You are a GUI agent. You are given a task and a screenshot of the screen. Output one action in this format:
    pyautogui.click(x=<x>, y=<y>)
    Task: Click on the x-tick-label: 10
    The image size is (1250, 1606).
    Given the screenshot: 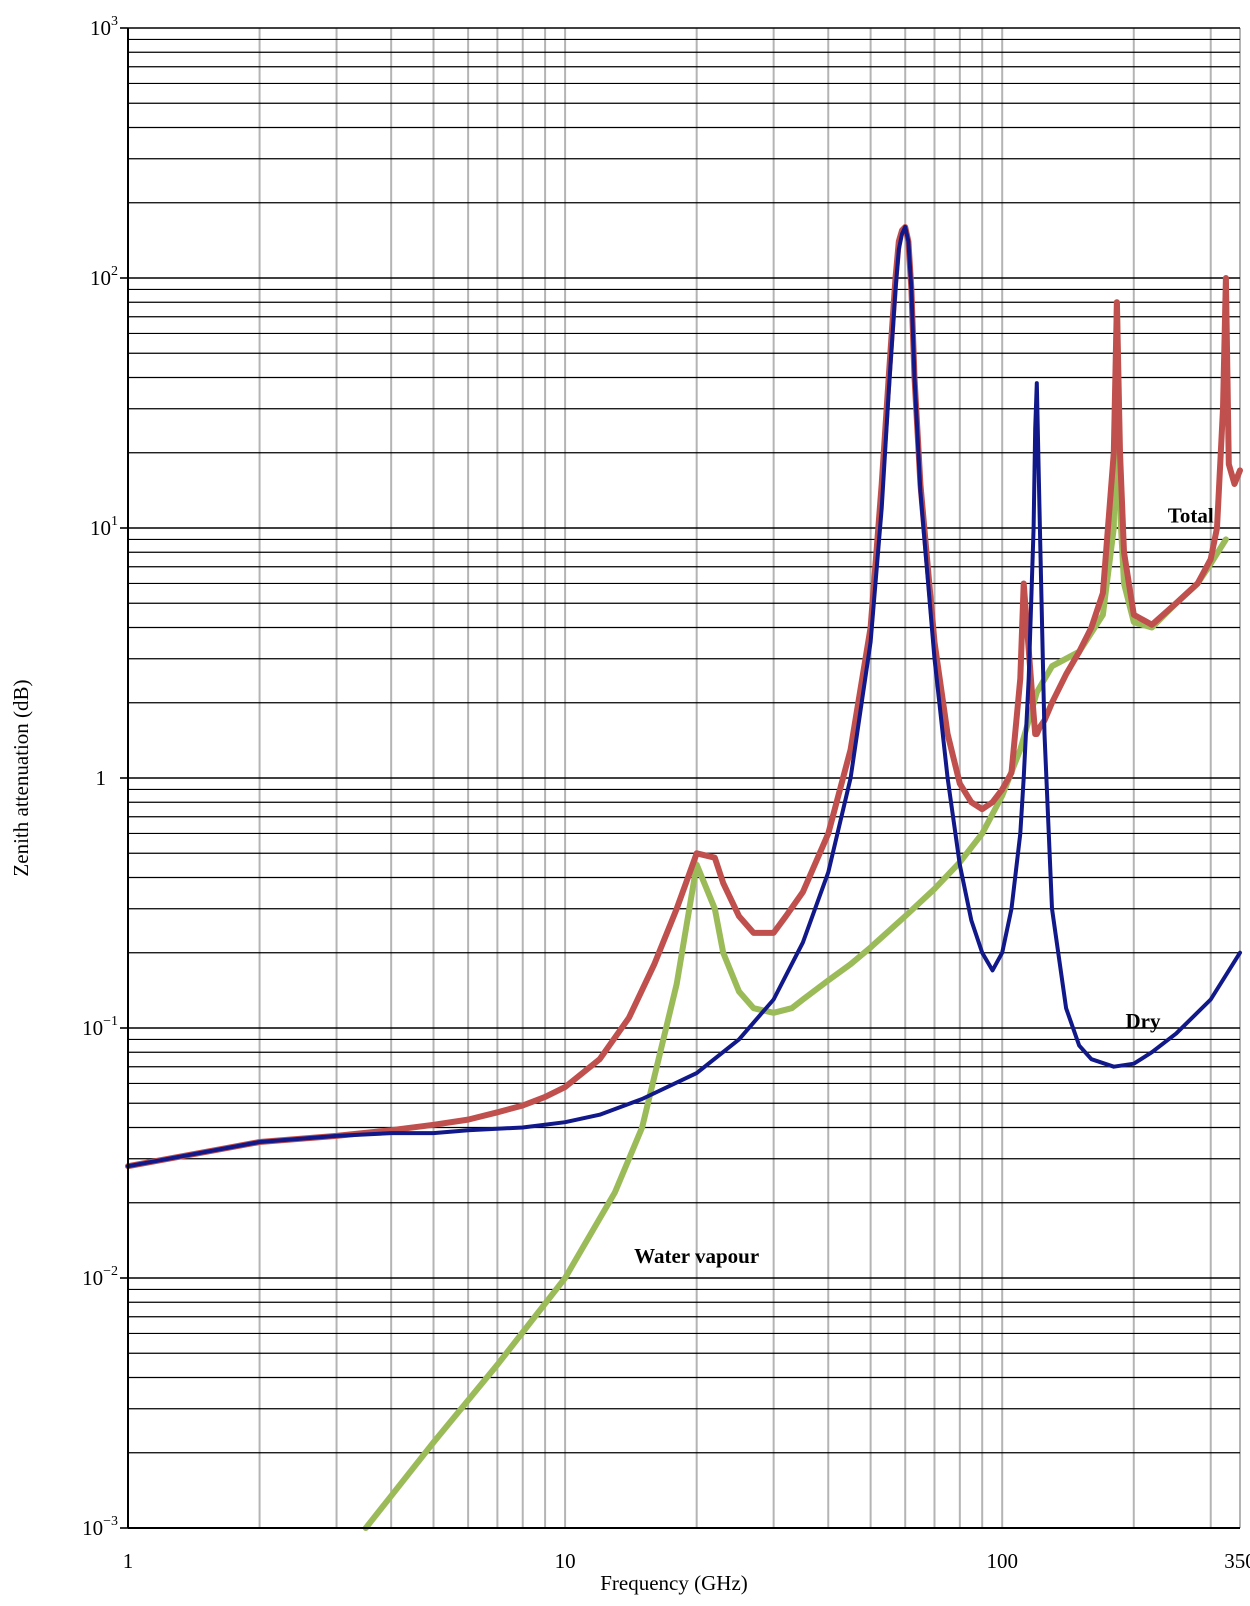 What is the action you would take?
    pyautogui.click(x=565, y=1561)
    